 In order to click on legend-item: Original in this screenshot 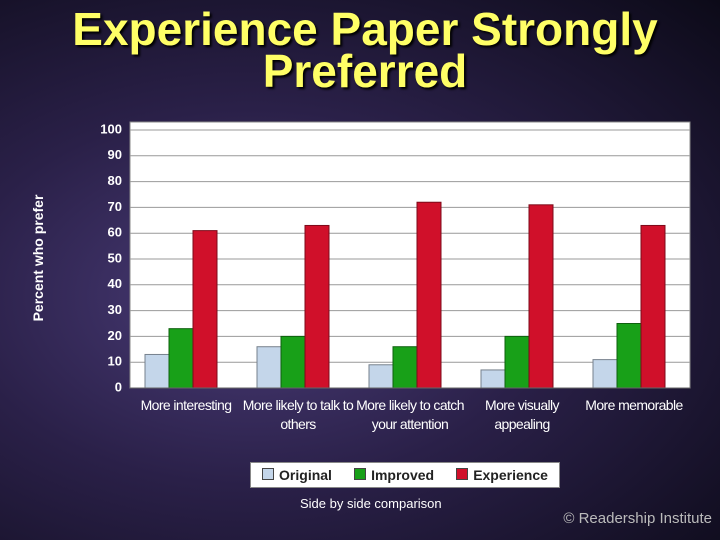, I will do `click(297, 475)`.